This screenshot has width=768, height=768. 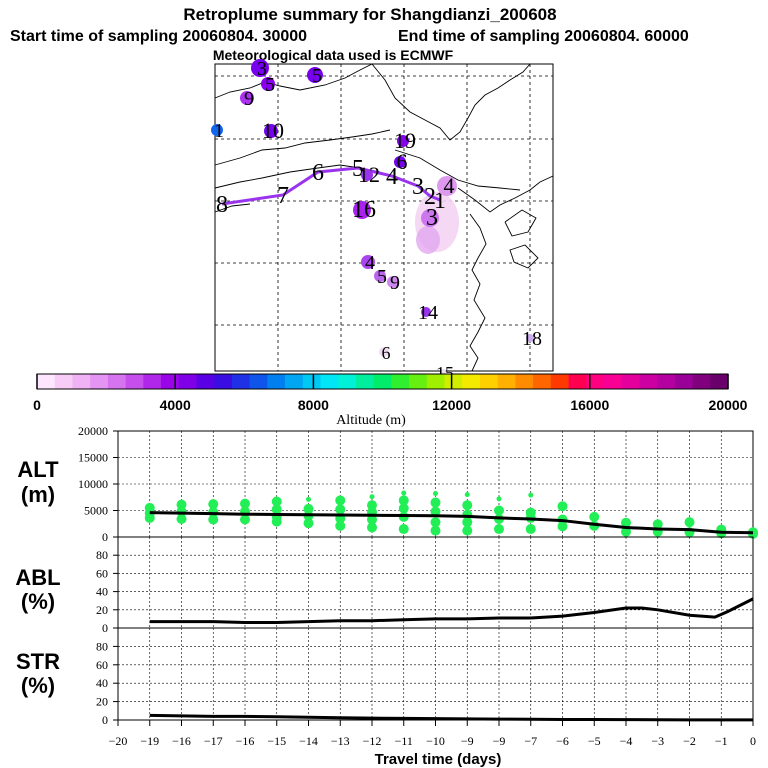 I want to click on trajectory-day-label: 4, so click(x=392, y=177).